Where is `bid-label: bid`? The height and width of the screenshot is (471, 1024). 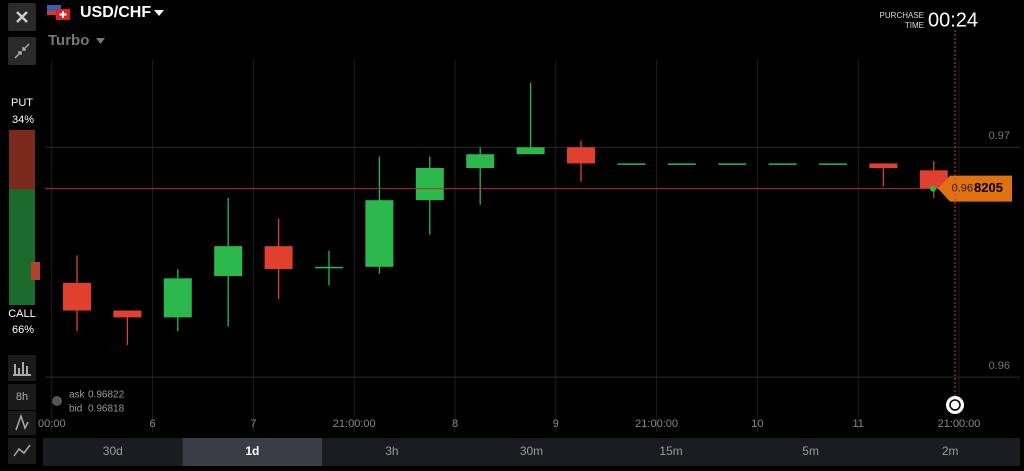 bid-label: bid is located at coordinates (75, 409).